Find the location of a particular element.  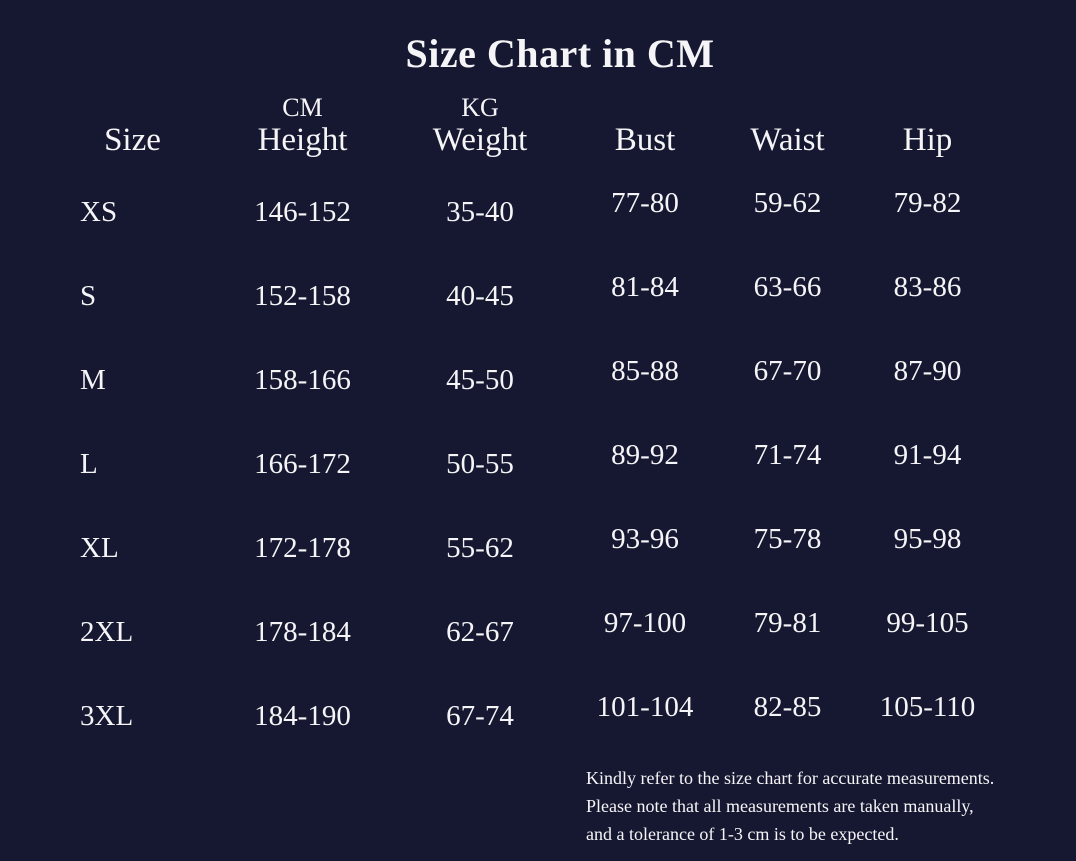

table-row: 2XL 178-184 62-67 97-100 79-81 99-105 is located at coordinates (535, 632).